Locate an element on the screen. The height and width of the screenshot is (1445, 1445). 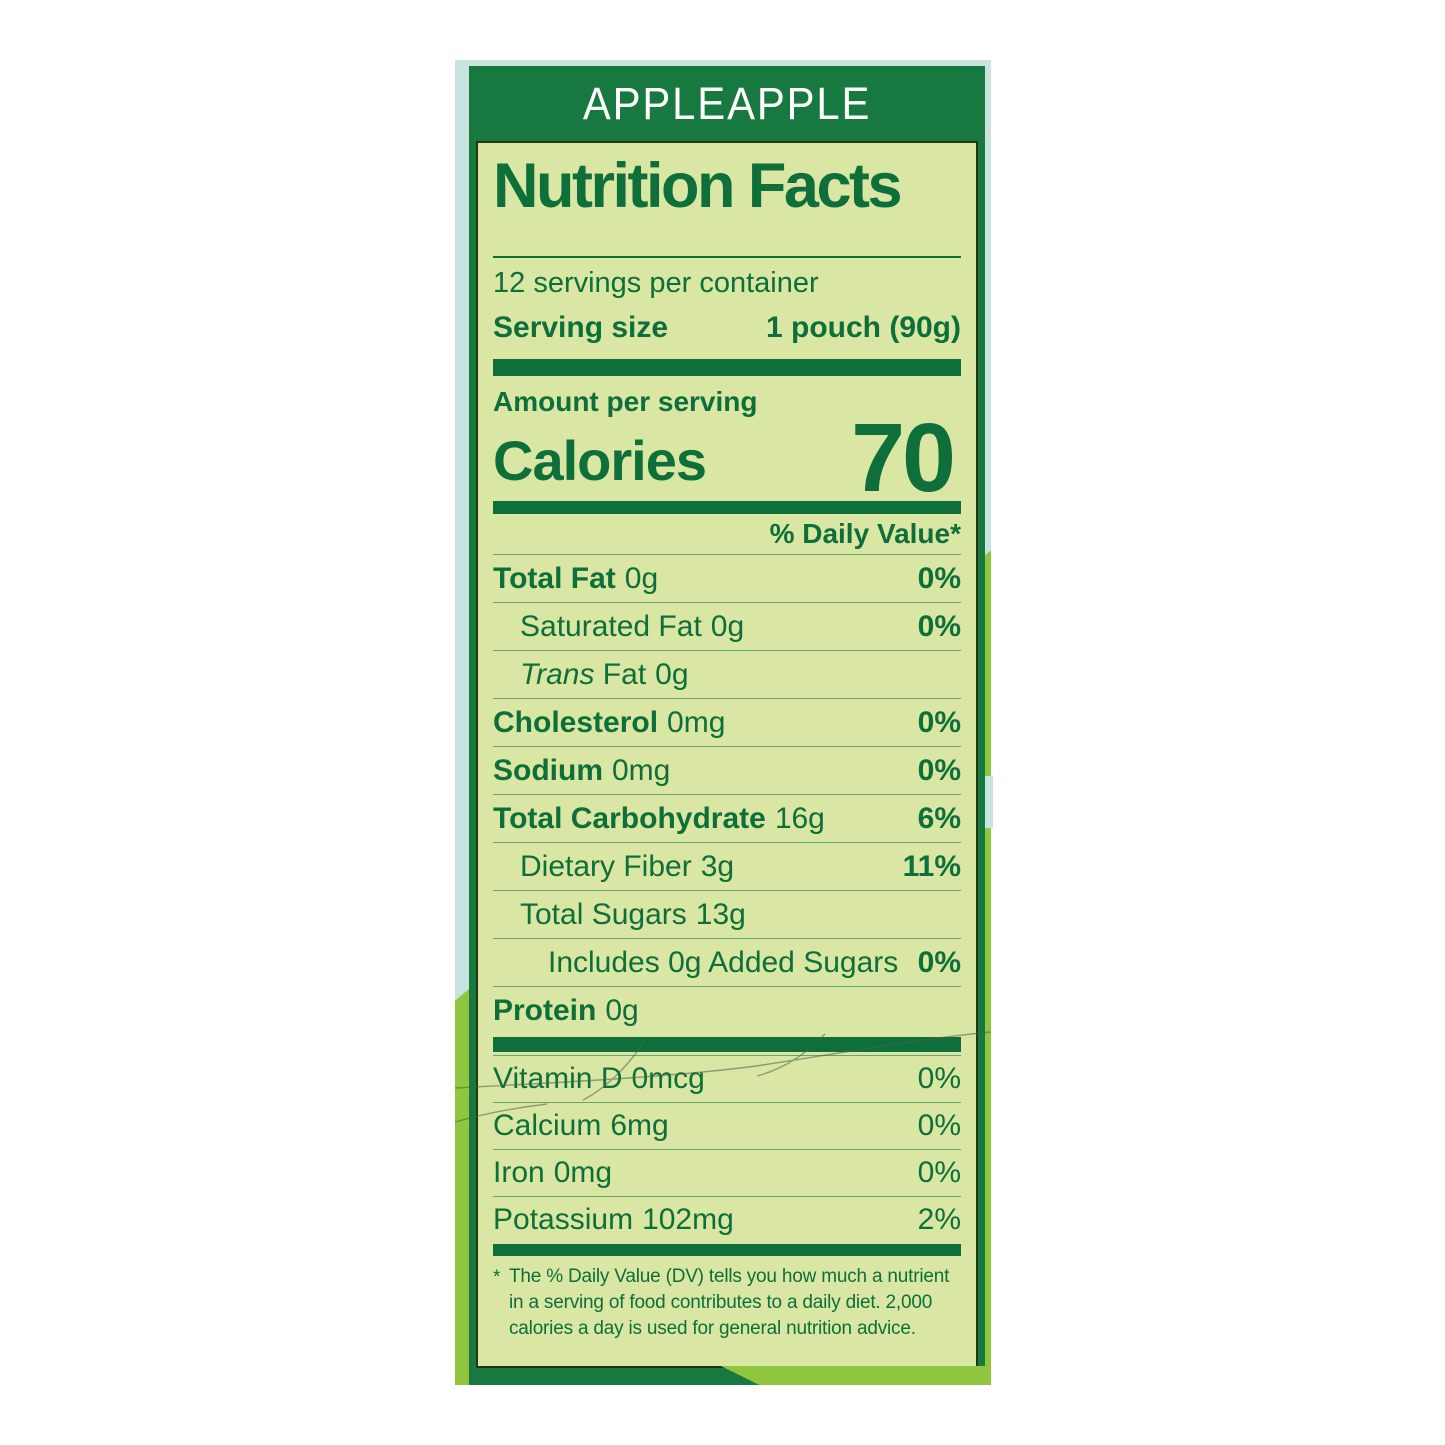
separator-bar-micronutrients is located at coordinates (727, 1044).